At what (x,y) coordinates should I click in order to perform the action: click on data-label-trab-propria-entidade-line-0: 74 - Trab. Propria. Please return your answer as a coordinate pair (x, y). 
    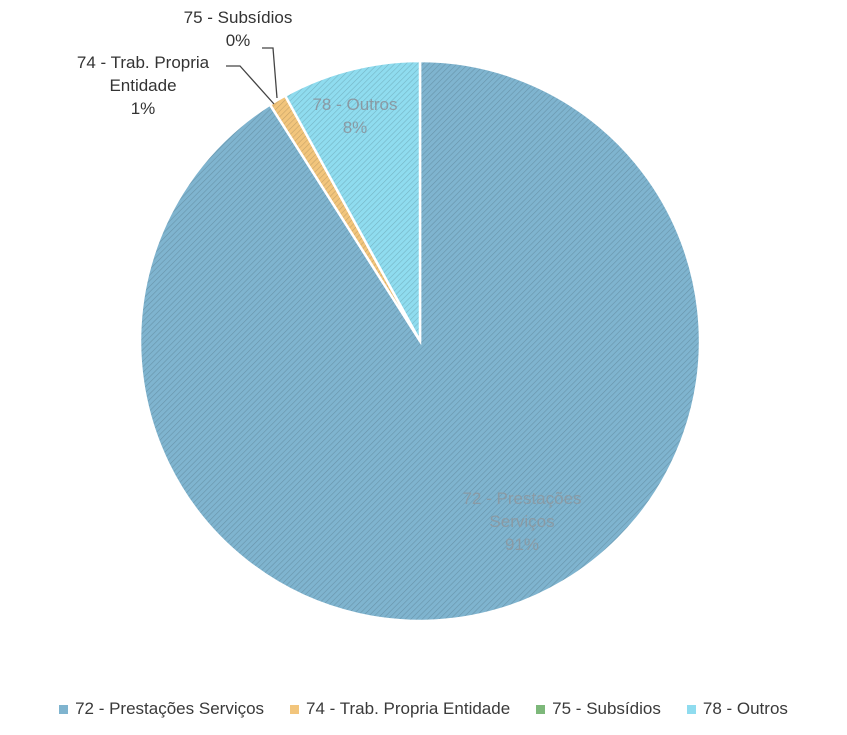
    Looking at the image, I should click on (143, 62).